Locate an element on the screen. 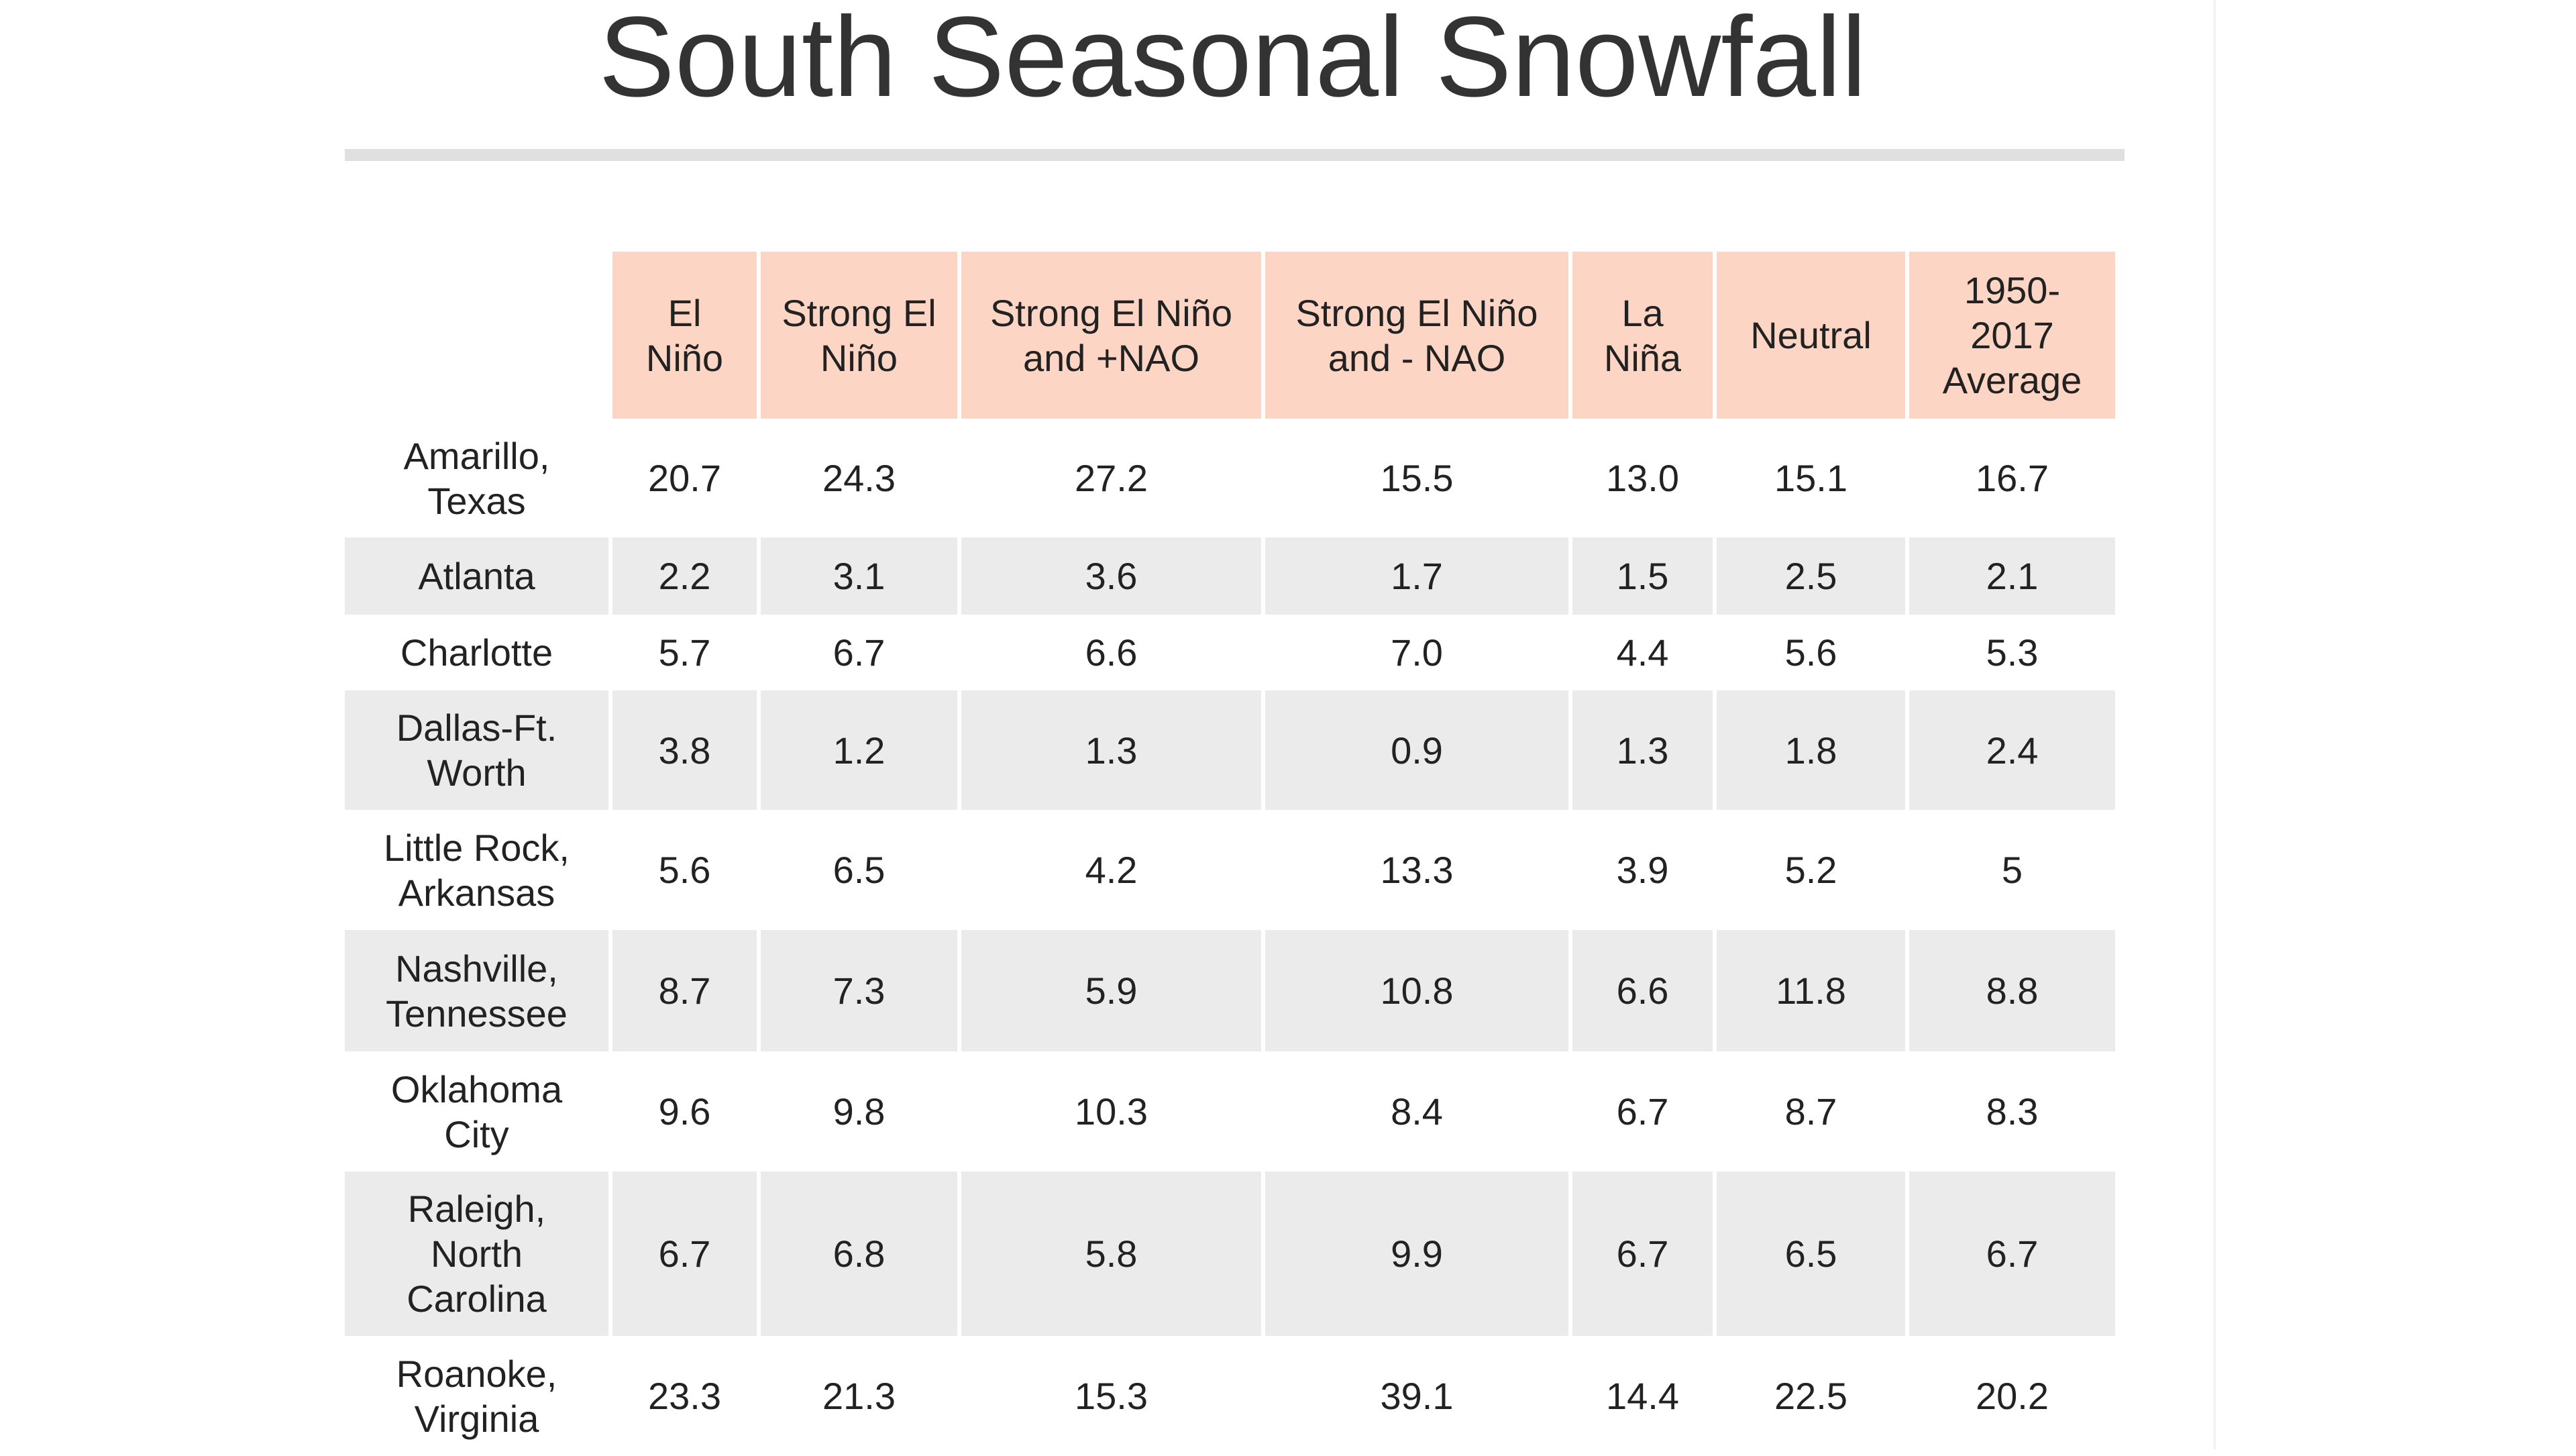 Image resolution: width=2576 pixels, height=1456 pixels. column-header: Strong El Niño and - NAO is located at coordinates (1416, 335).